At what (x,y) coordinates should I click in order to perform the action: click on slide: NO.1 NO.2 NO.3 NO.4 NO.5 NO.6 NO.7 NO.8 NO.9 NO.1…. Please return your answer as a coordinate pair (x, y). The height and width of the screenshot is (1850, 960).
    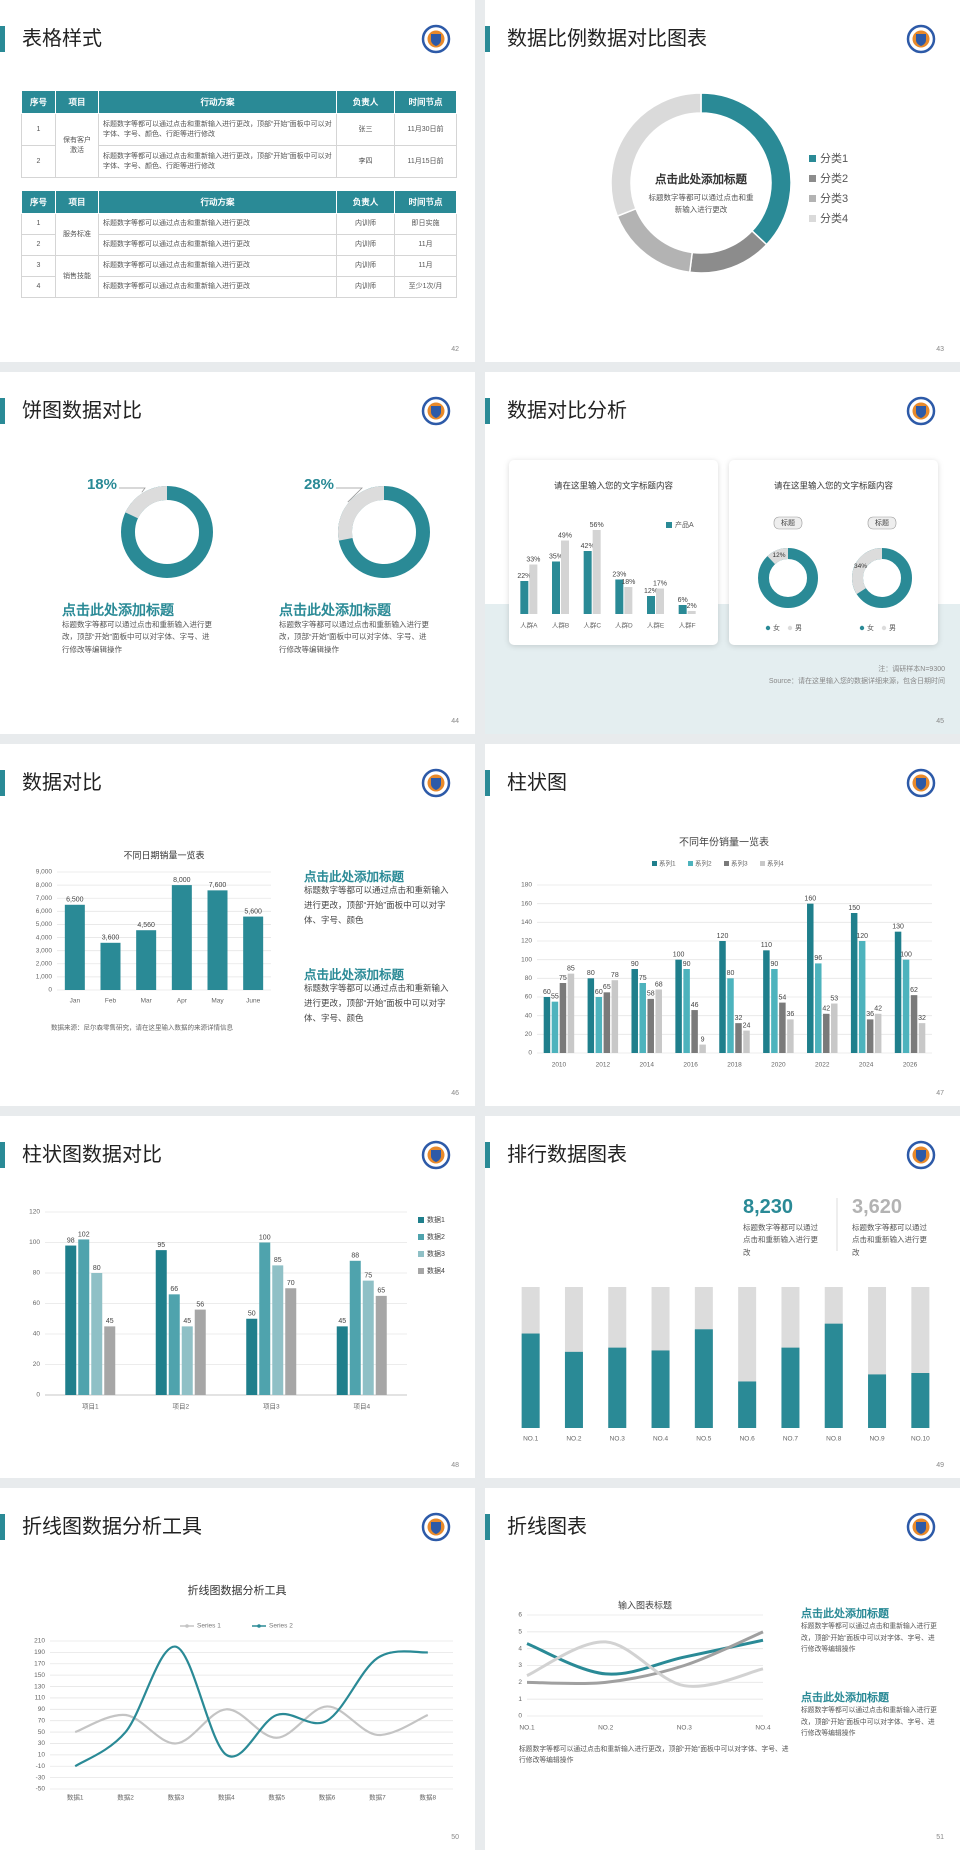
    Looking at the image, I should click on (722, 1297).